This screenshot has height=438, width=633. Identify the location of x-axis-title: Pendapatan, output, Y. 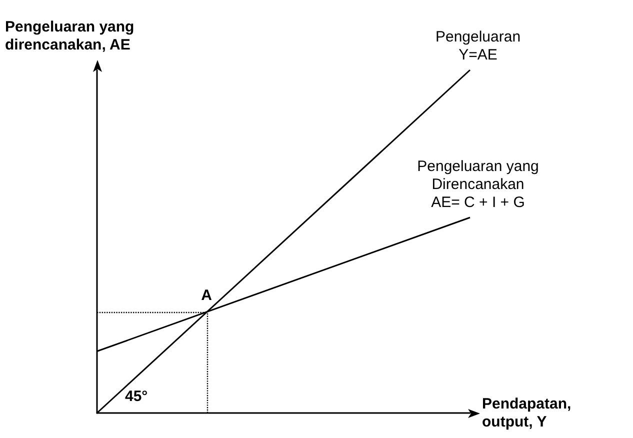
(527, 413).